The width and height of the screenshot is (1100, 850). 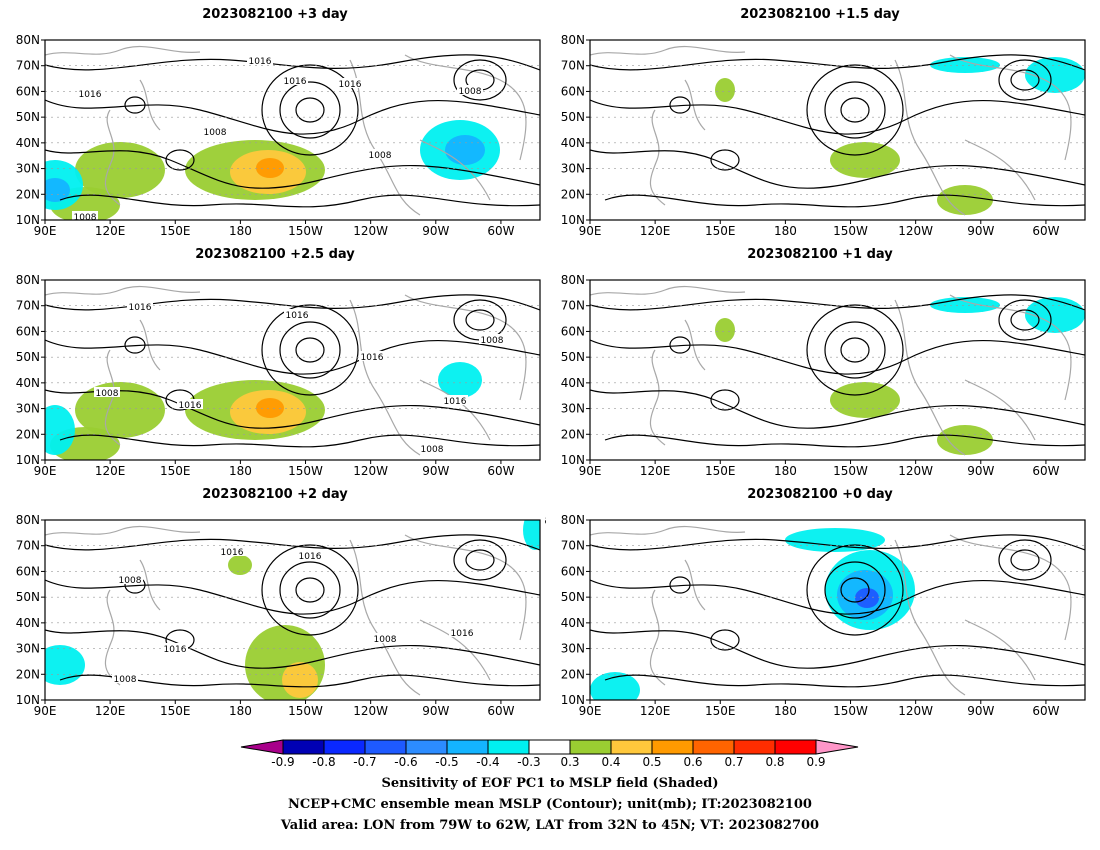 What do you see at coordinates (28, 169) in the screenshot?
I see `lat-tick-label: 30N` at bounding box center [28, 169].